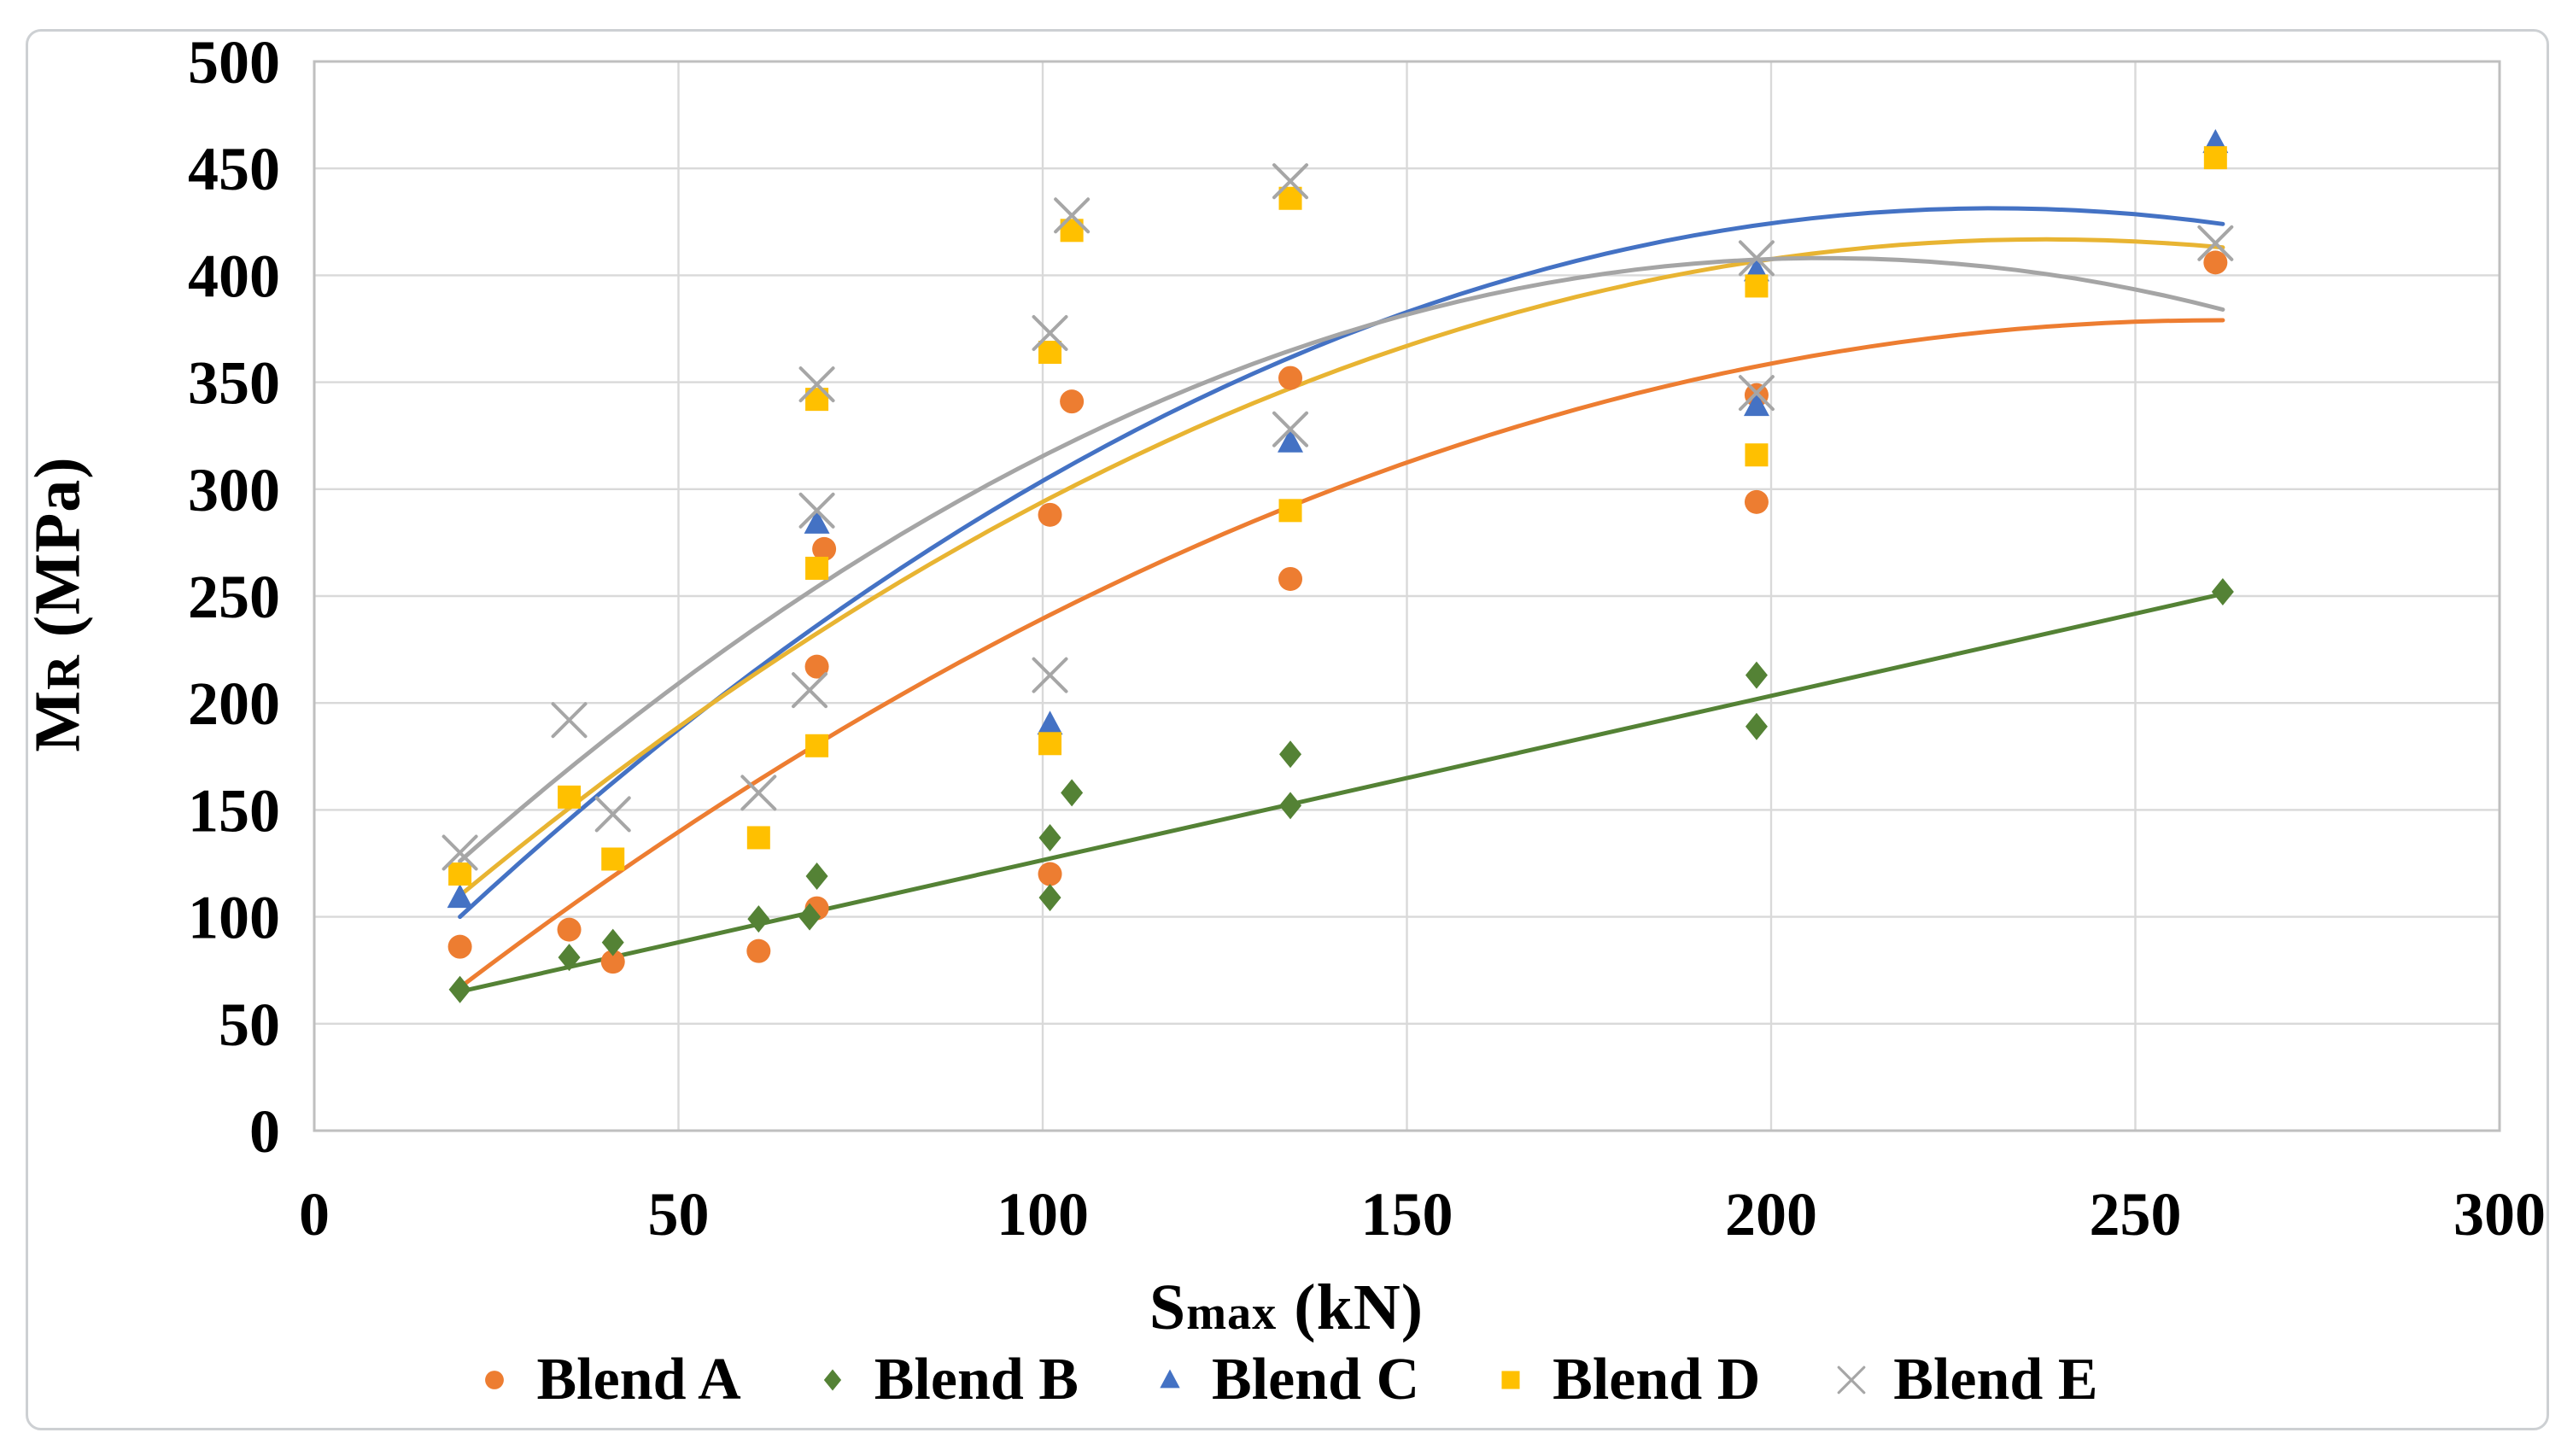 Image resolution: width=2573 pixels, height=1456 pixels. What do you see at coordinates (234, 810) in the screenshot?
I see `y-tick-label: 150` at bounding box center [234, 810].